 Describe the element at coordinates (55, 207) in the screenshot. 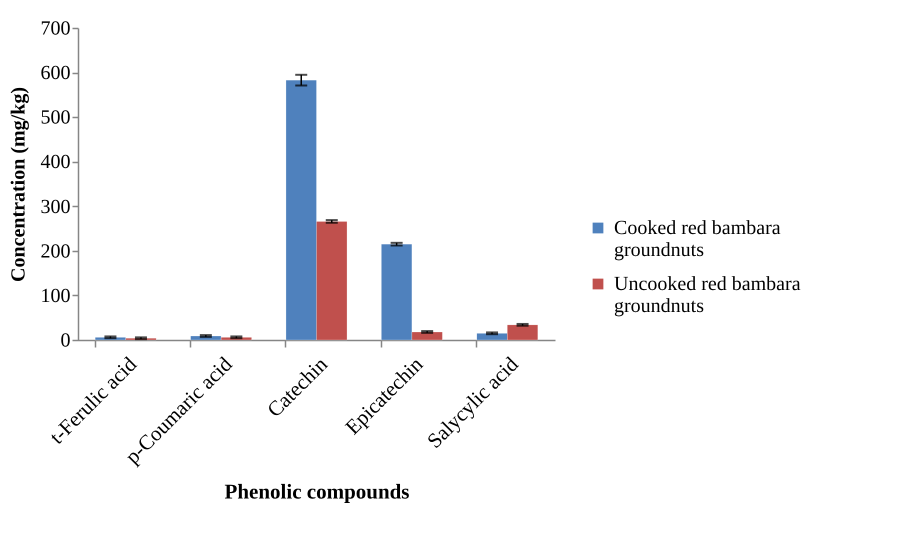

I see `y-tick-label: 300` at that location.